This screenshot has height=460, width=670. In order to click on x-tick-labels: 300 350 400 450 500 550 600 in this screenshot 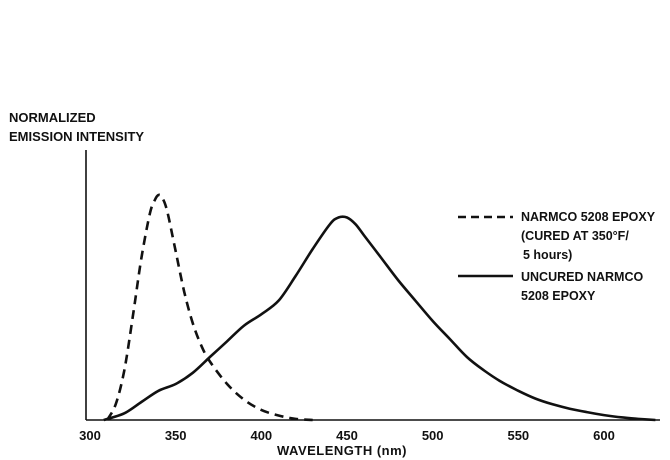, I will do `click(347, 435)`.